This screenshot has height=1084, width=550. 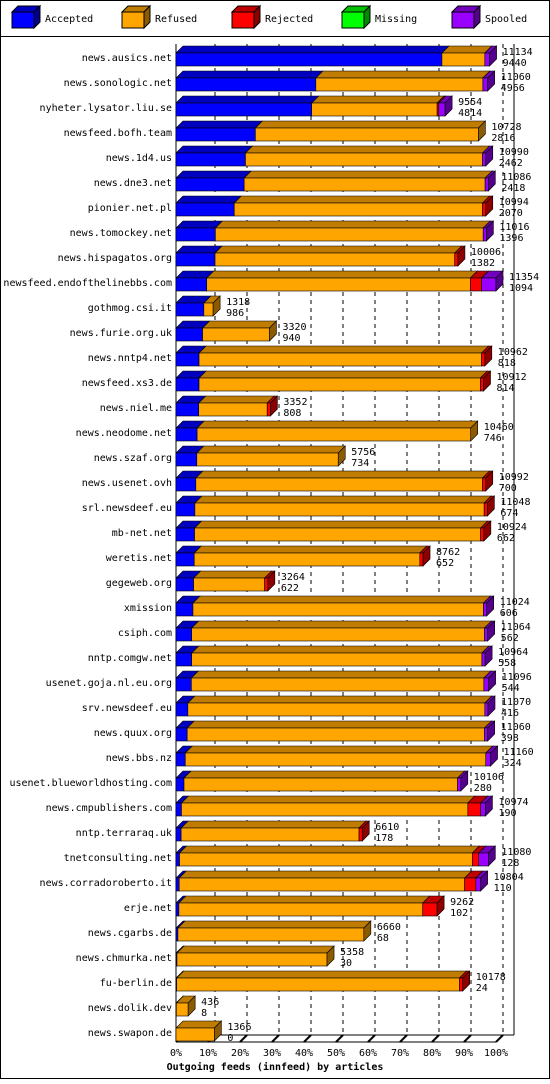 I want to click on y-tick-label: news.tomockey.net, so click(x=121, y=233).